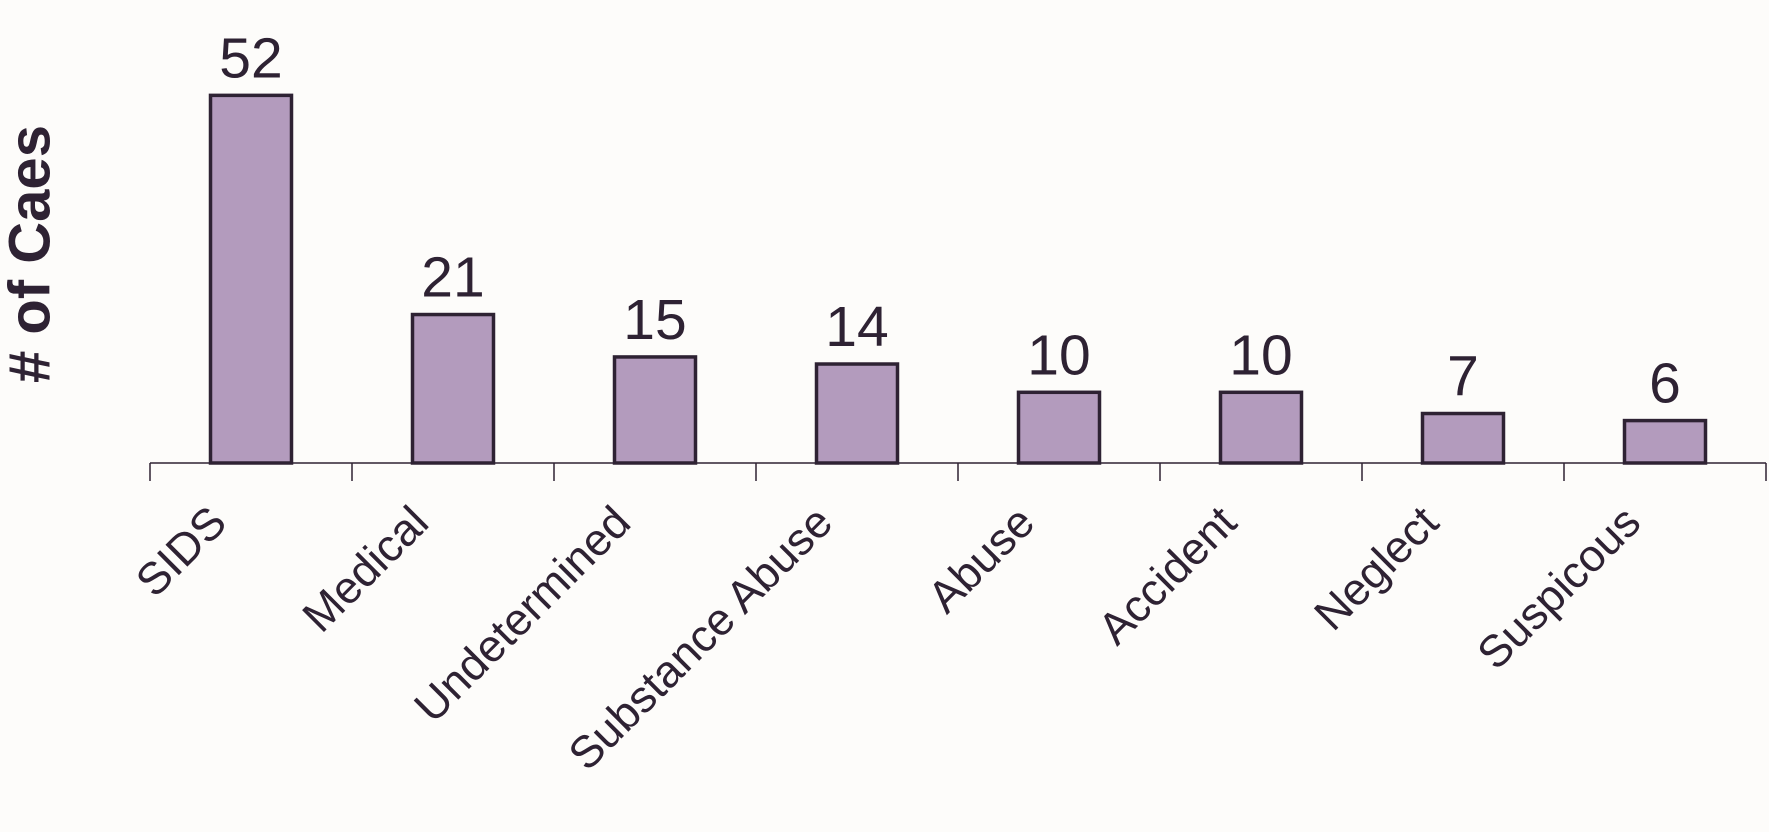 The height and width of the screenshot is (832, 1769). I want to click on value-label: 14, so click(856, 327).